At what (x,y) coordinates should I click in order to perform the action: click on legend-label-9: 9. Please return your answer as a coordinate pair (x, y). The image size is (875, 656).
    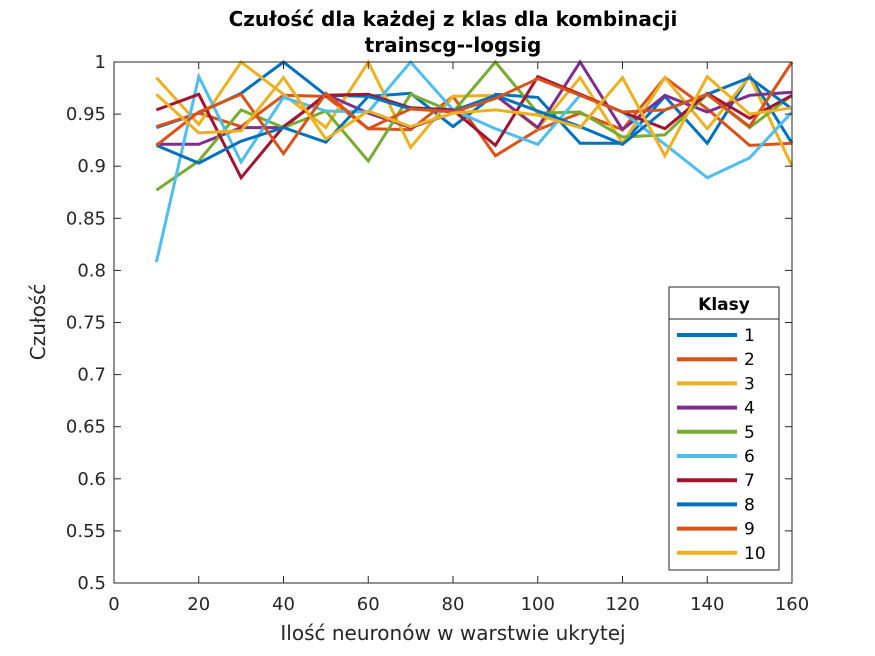
    Looking at the image, I should click on (749, 530).